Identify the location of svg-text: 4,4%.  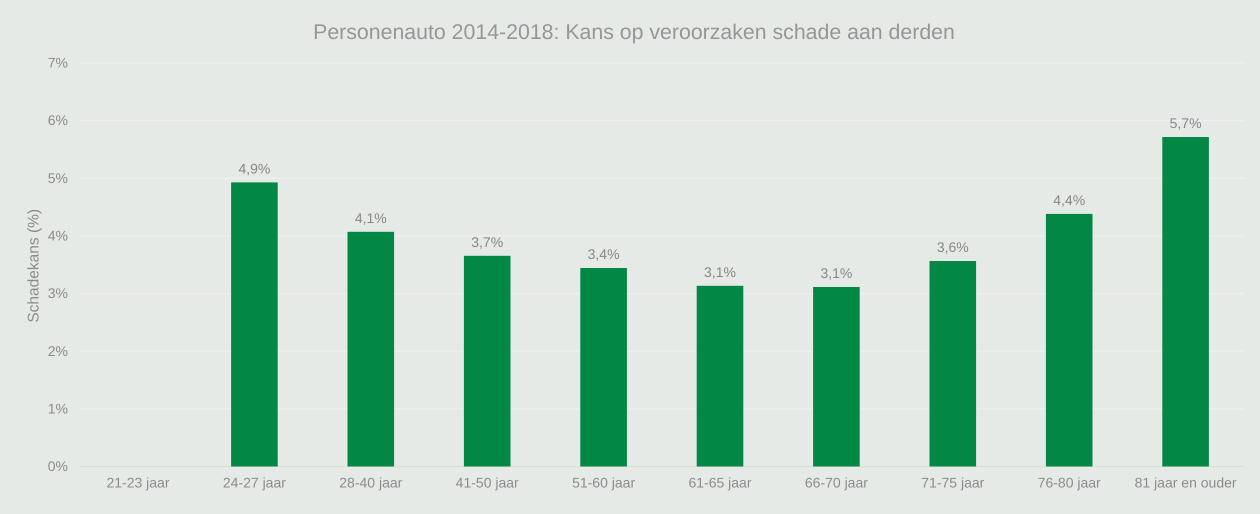
(1069, 200).